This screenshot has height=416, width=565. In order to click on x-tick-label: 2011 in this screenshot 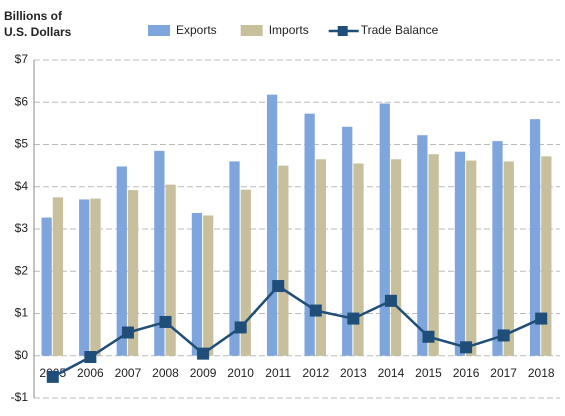, I will do `click(278, 373)`.